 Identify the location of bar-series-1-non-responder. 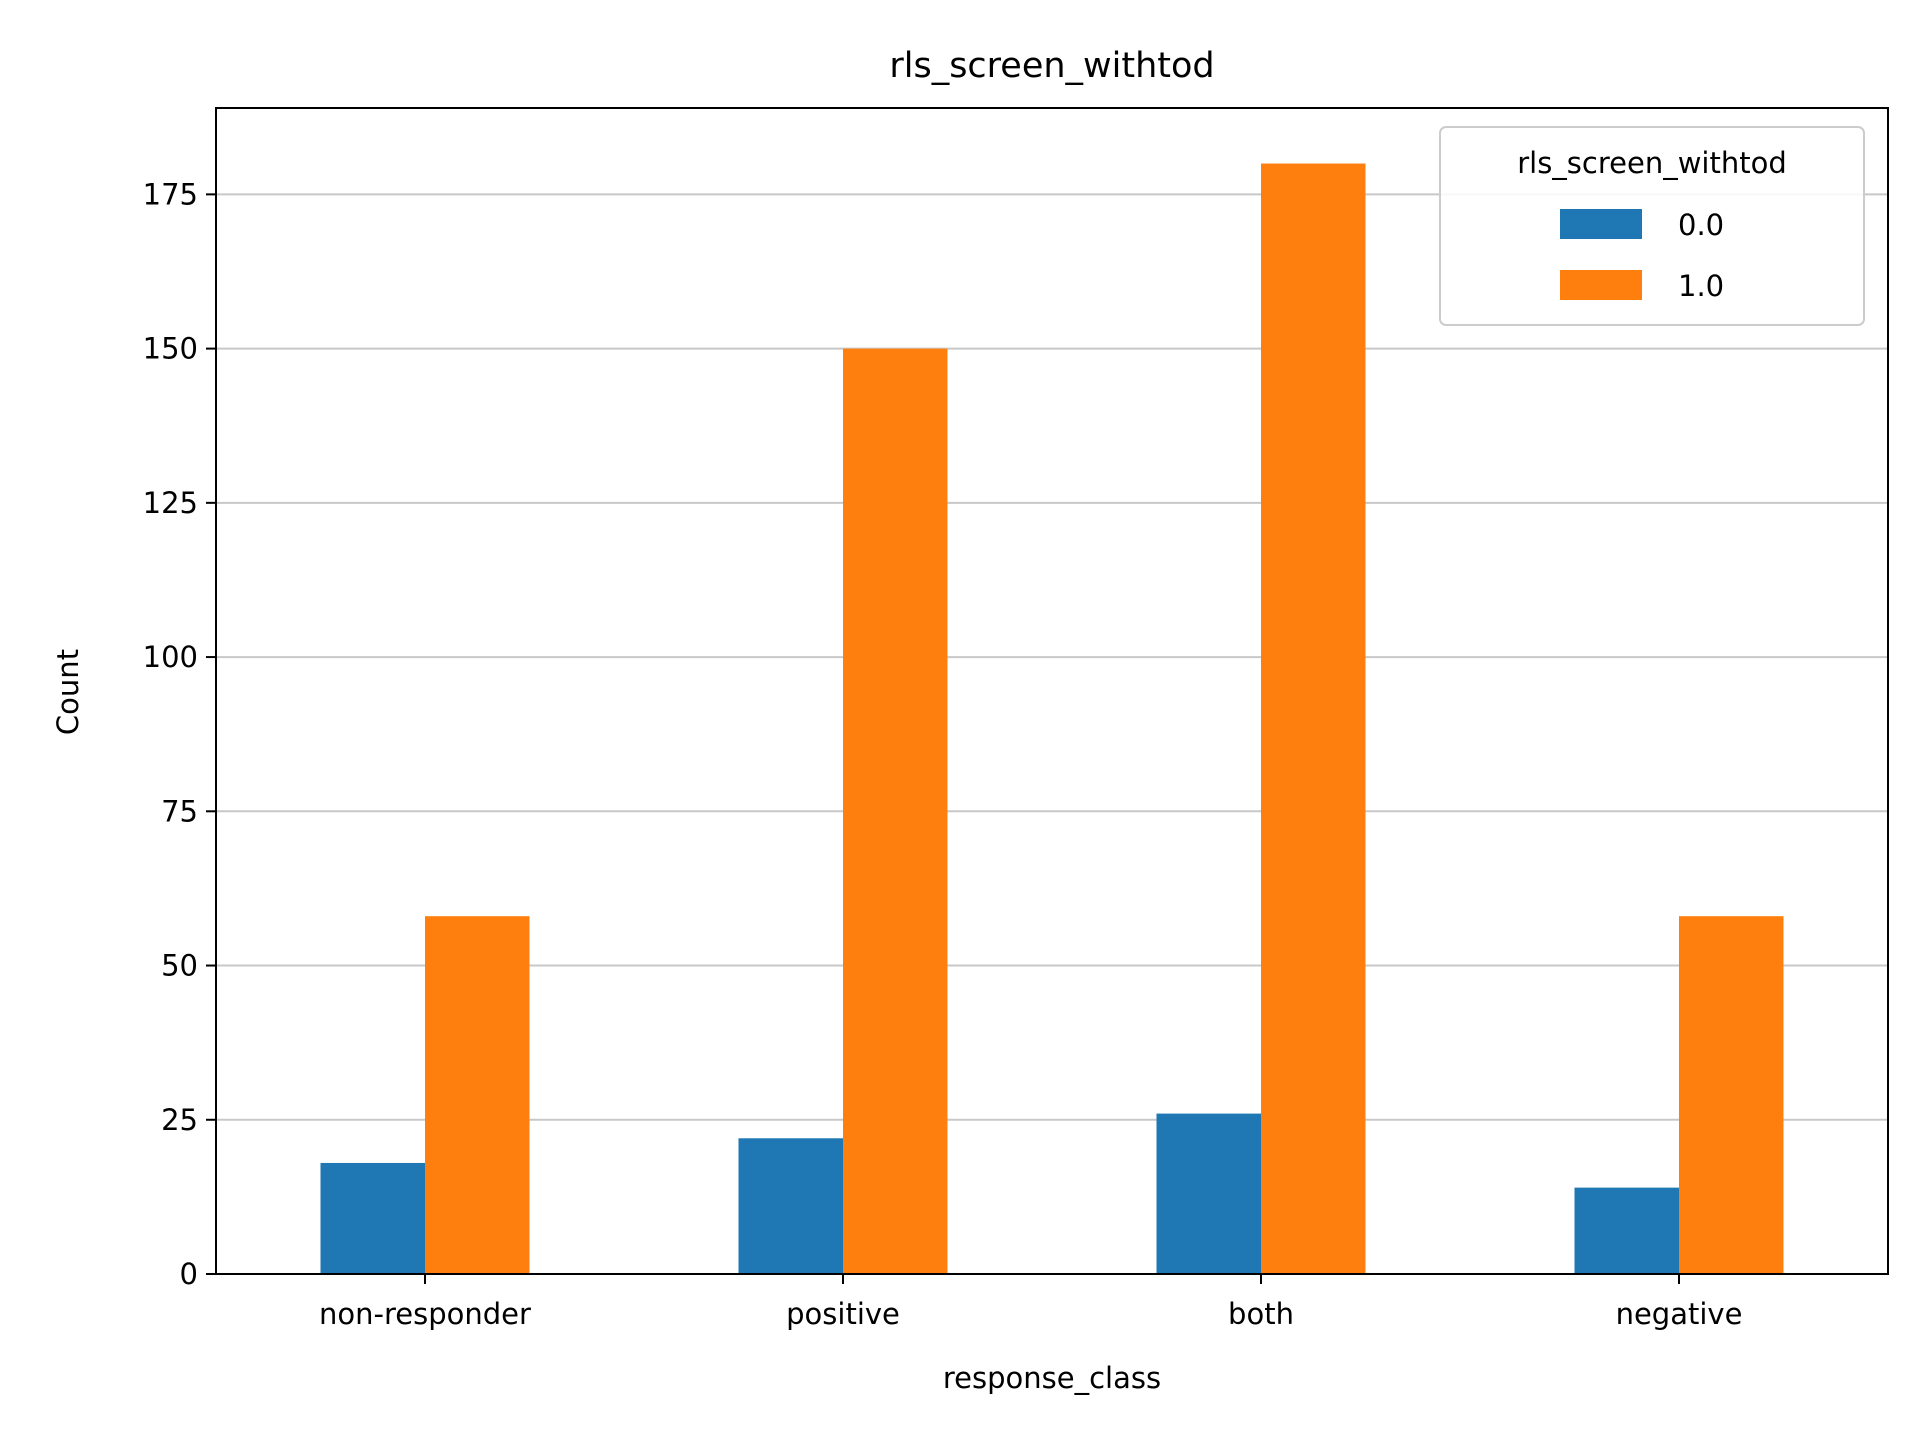
(477, 1095).